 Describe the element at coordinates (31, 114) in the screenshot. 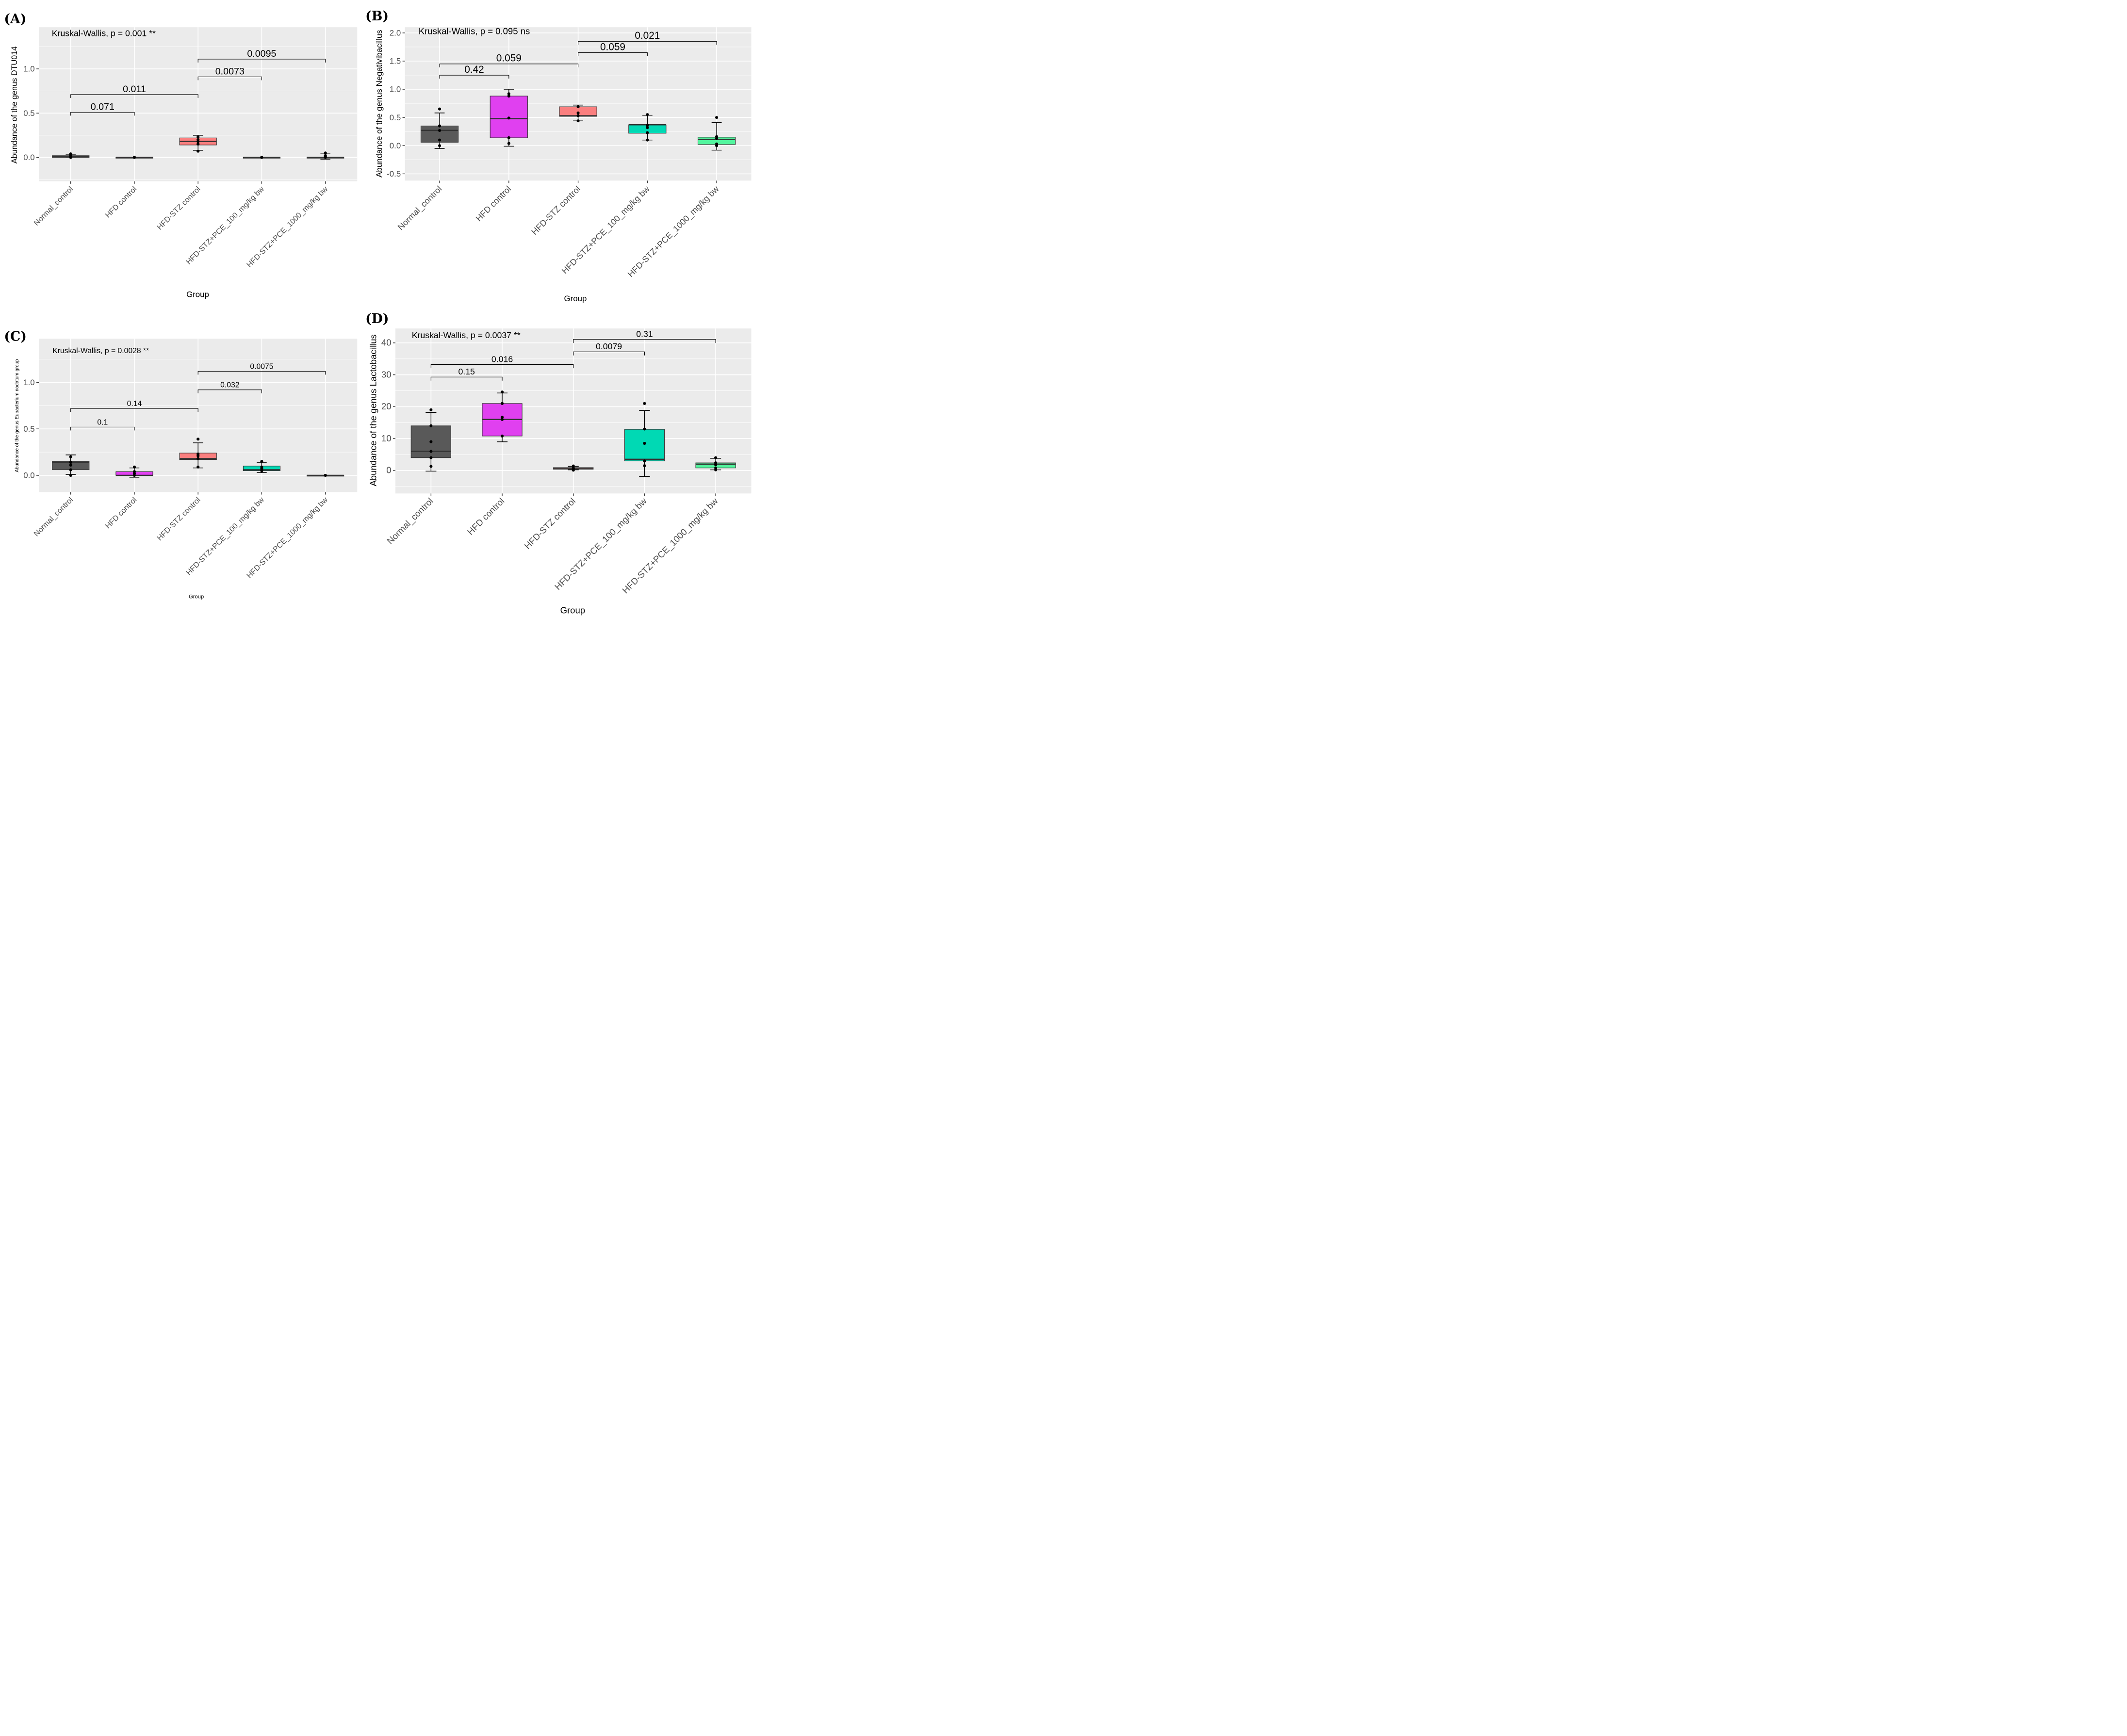

I see `y-tick-layer: 0.0 0.5 1.0` at that location.